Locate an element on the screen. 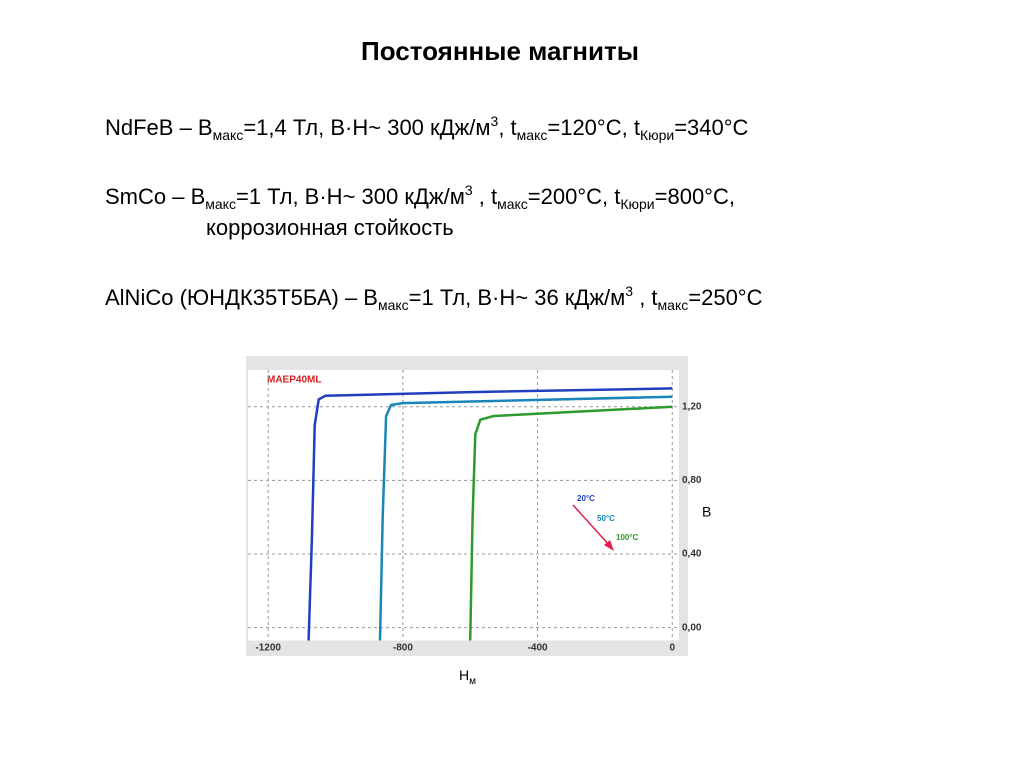 This screenshot has height=768, width=1024. legend-label: 20°C is located at coordinates (586, 498).